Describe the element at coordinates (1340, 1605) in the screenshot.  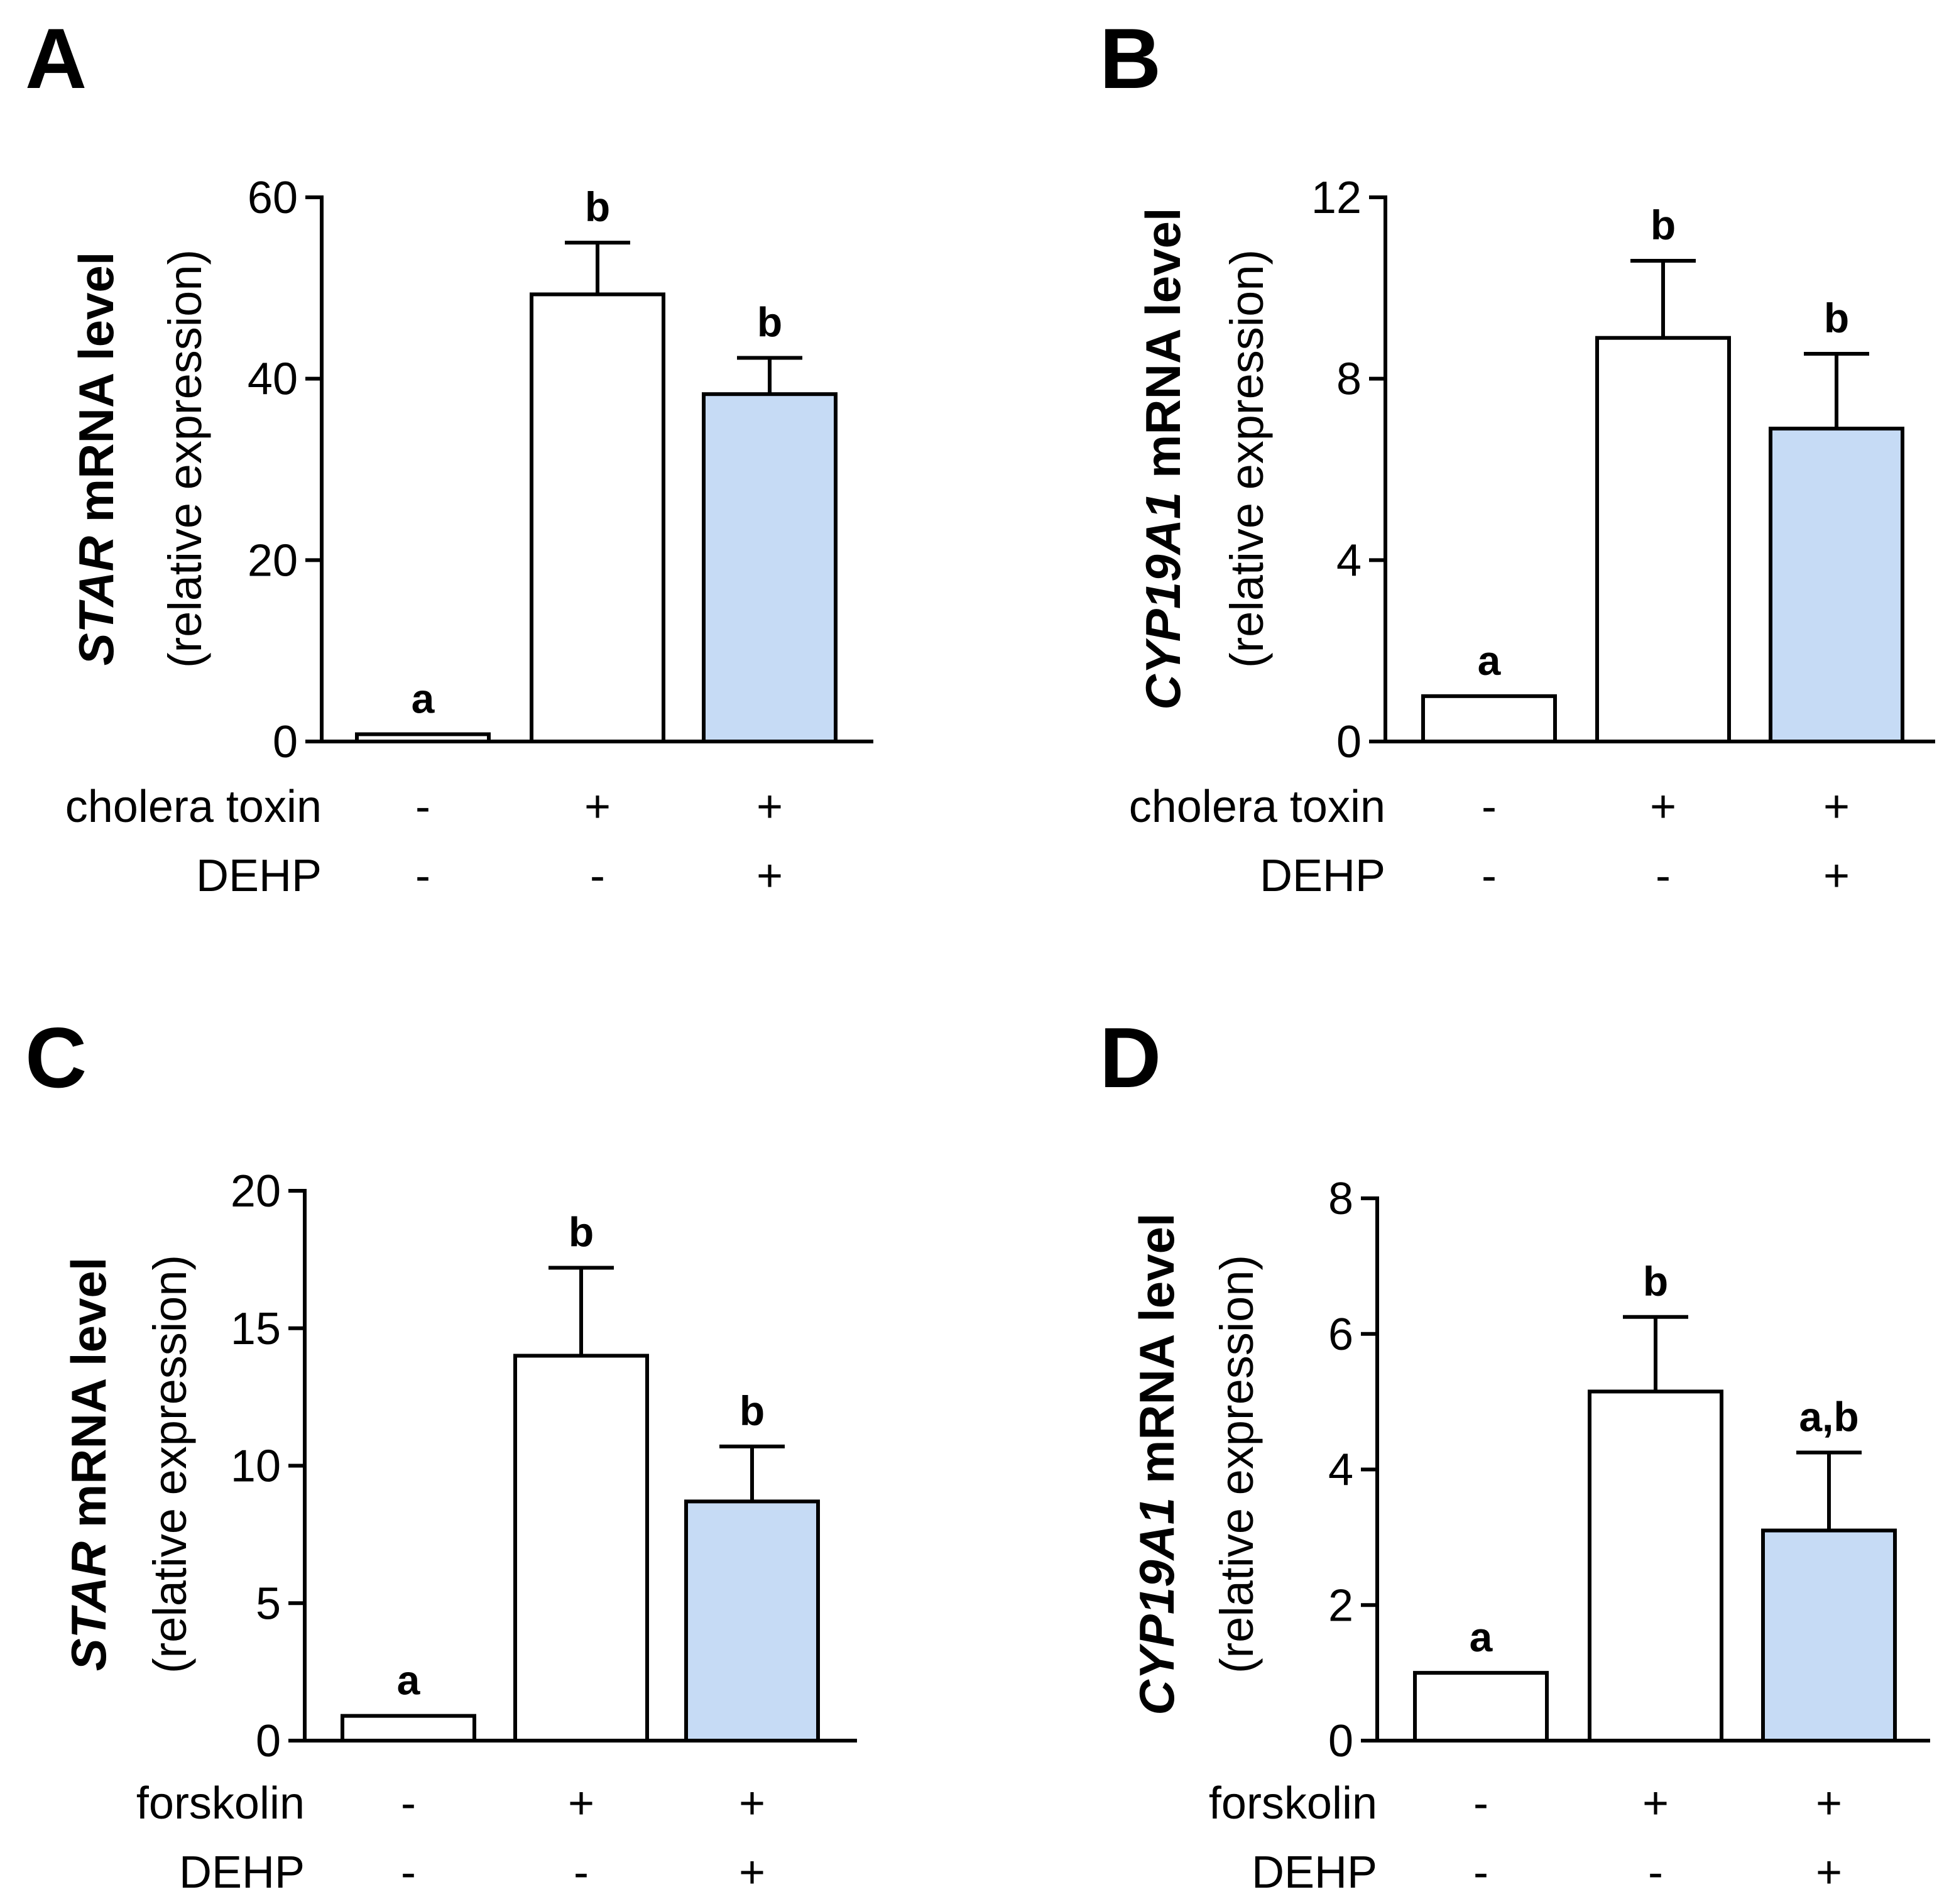
I see `y-tick-label: 2` at that location.